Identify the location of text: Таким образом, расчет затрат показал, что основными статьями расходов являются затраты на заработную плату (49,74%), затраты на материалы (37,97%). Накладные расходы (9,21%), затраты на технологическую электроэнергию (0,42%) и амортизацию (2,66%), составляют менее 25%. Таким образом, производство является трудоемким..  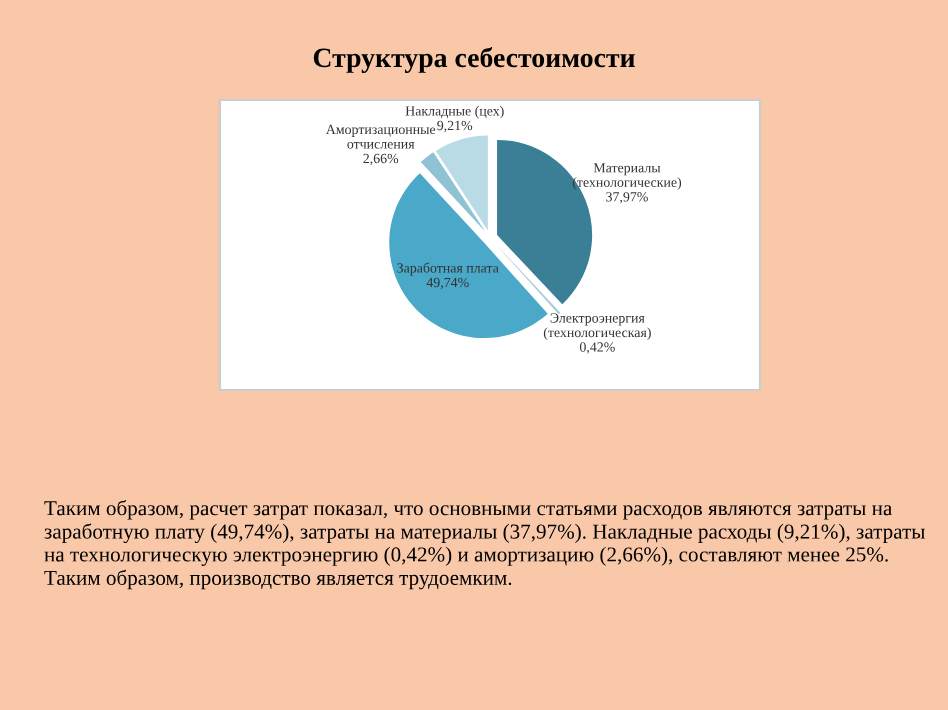
(484, 545).